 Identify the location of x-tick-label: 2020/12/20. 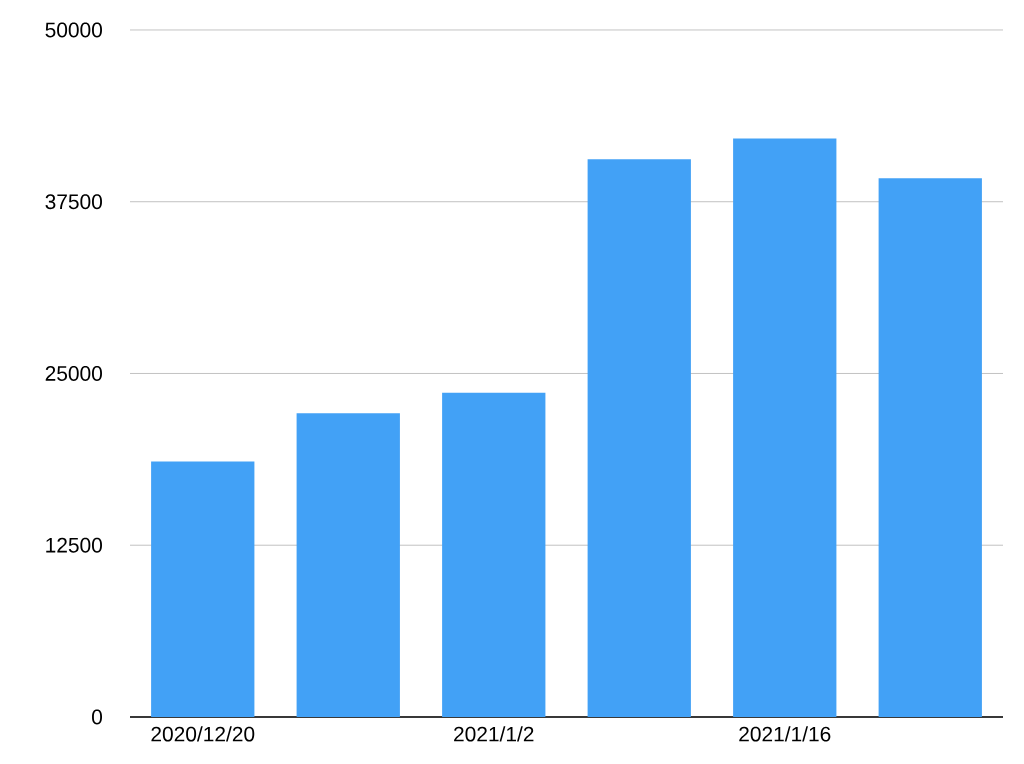
(203, 734).